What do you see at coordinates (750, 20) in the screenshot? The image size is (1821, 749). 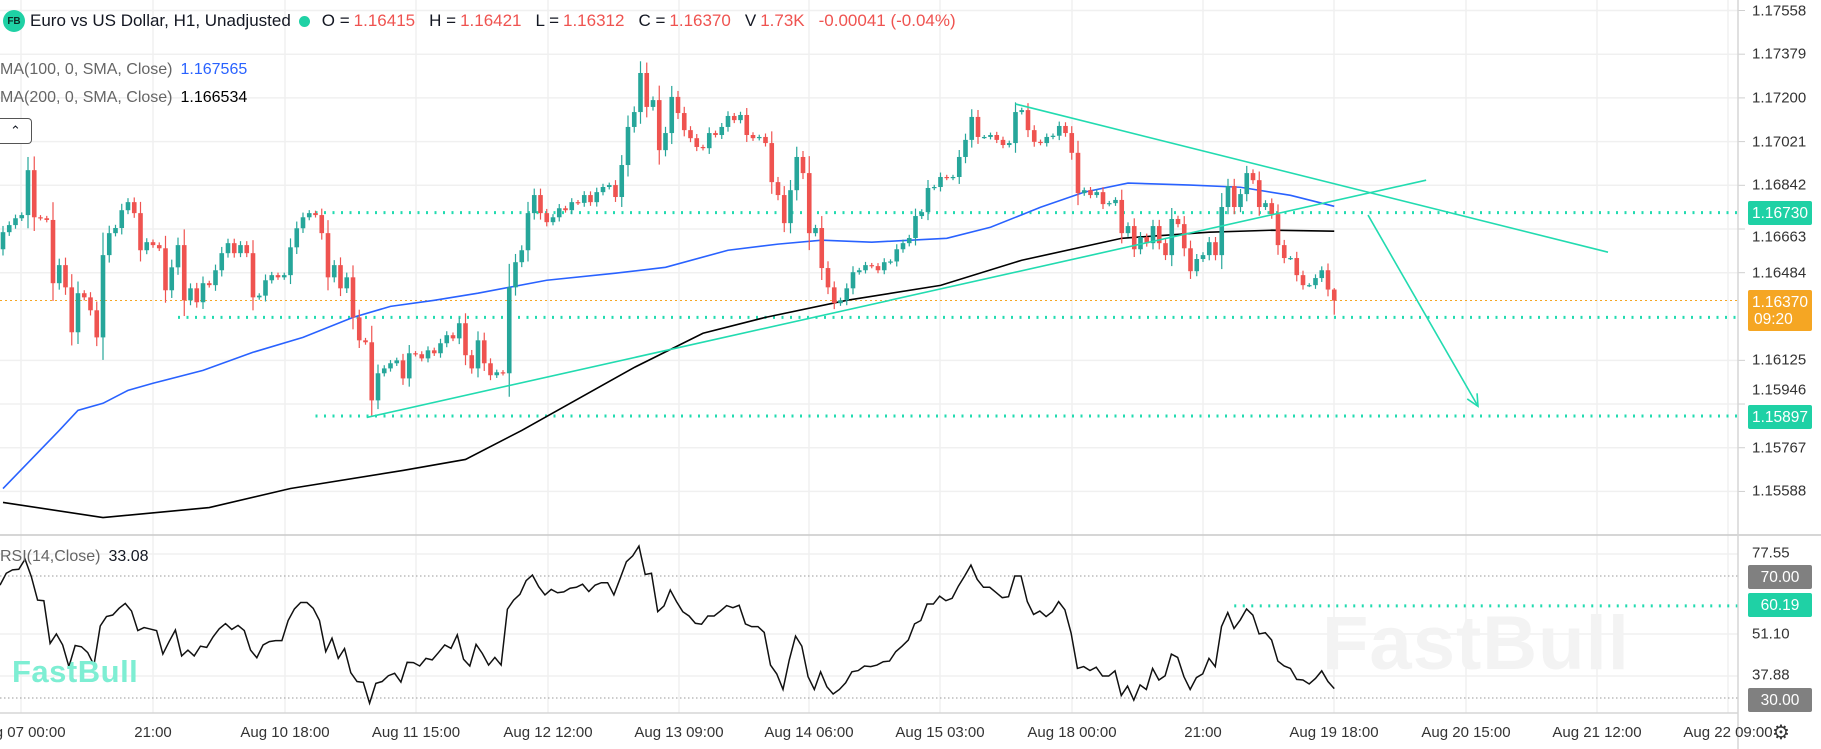 I see `volume-label: V` at bounding box center [750, 20].